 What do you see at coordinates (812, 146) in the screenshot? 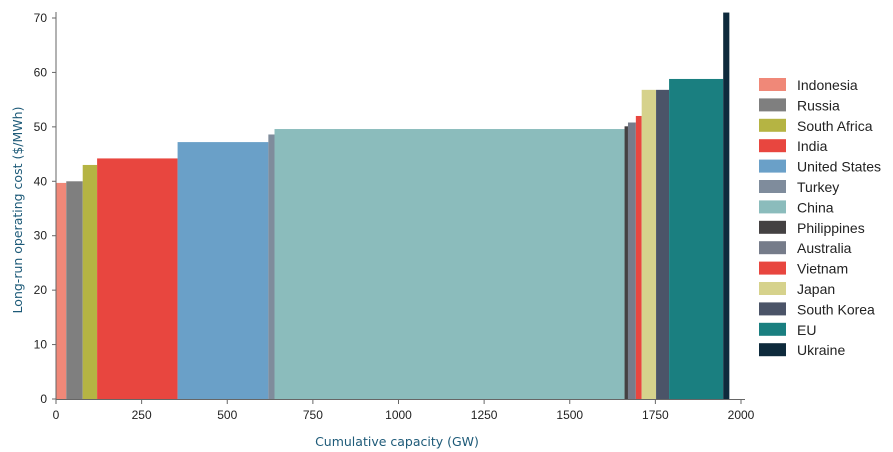
I see `legend-label-india: India` at bounding box center [812, 146].